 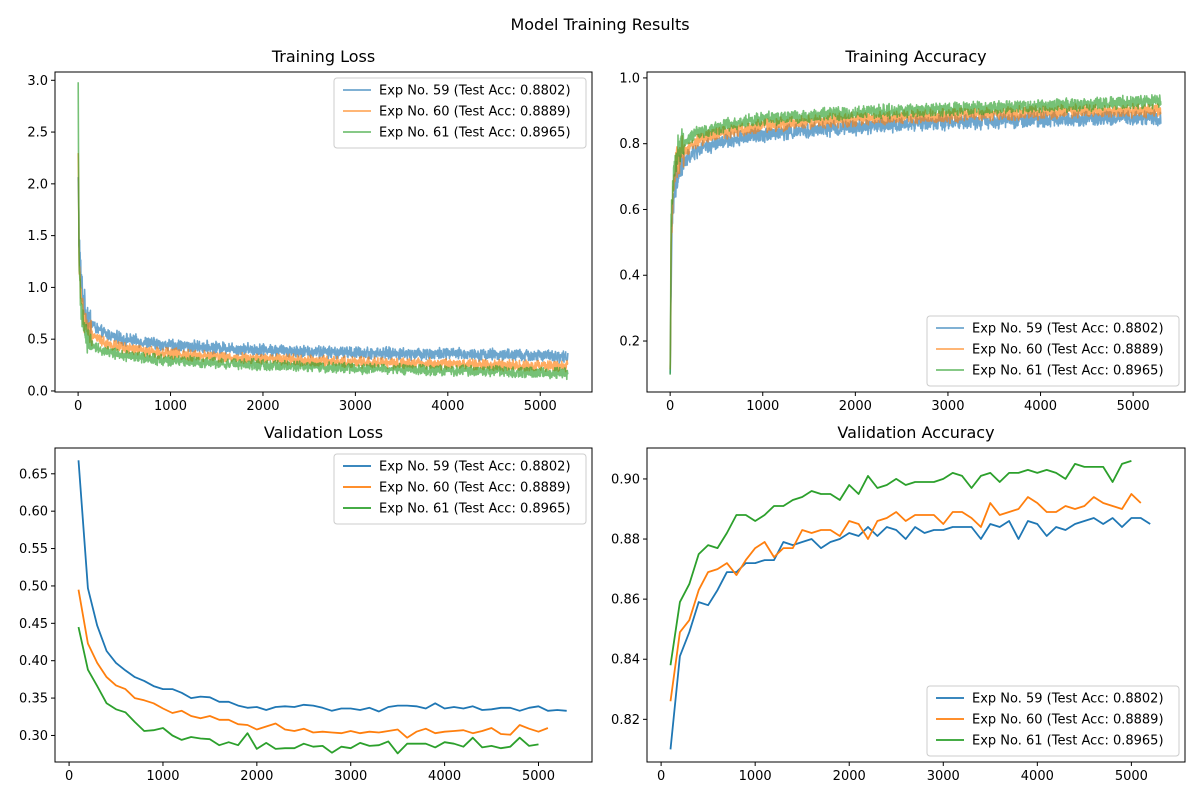 I want to click on training-accuracy-legend-label-2: Exp No. 60 (Test Acc: 0.8889), so click(x=1068, y=350).